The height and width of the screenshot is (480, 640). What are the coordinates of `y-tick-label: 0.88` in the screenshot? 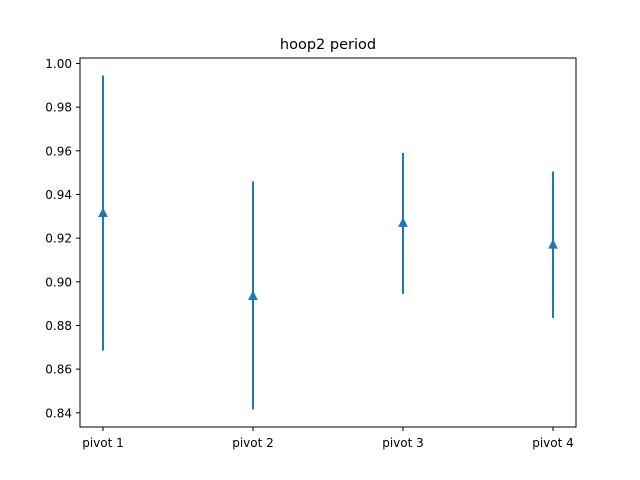 It's located at (58, 326).